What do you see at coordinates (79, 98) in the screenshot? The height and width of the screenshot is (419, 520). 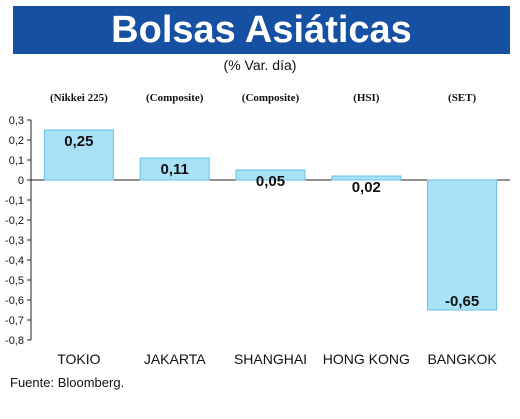 I see `index-label: (Nikkei 225)` at bounding box center [79, 98].